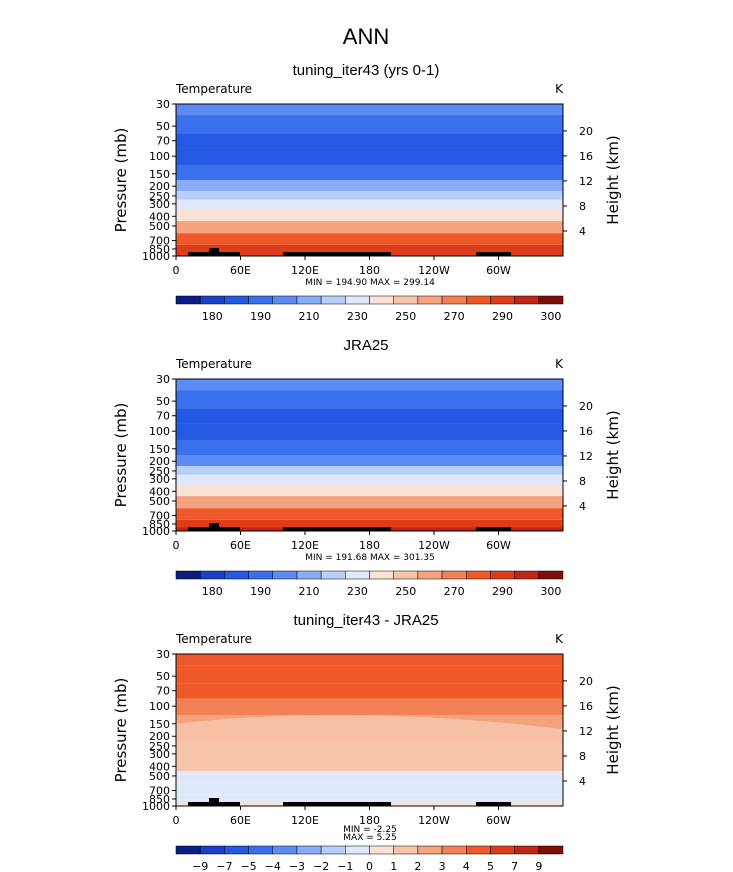  I want to click on colorbar-label: 7, so click(514, 866).